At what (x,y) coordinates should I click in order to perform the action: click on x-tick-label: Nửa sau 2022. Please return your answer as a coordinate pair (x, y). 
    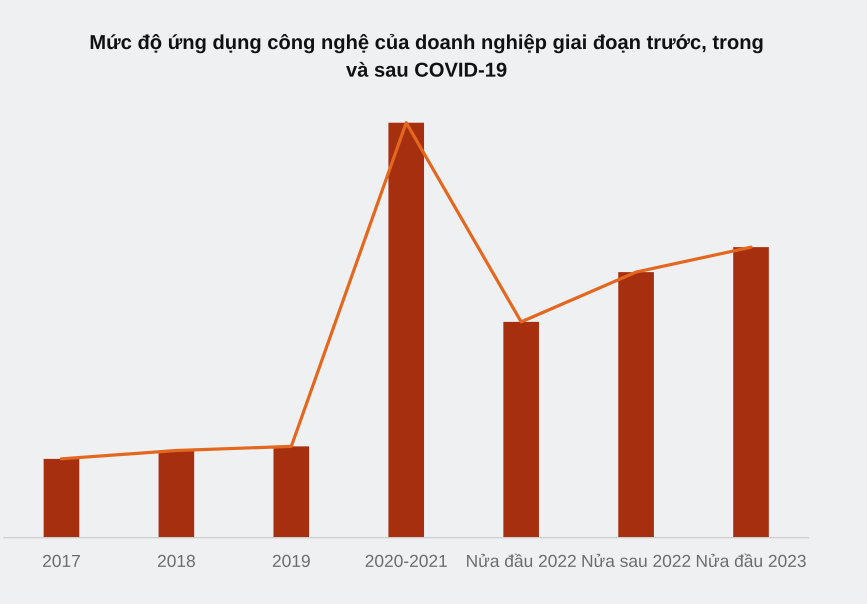
    Looking at the image, I should click on (636, 561).